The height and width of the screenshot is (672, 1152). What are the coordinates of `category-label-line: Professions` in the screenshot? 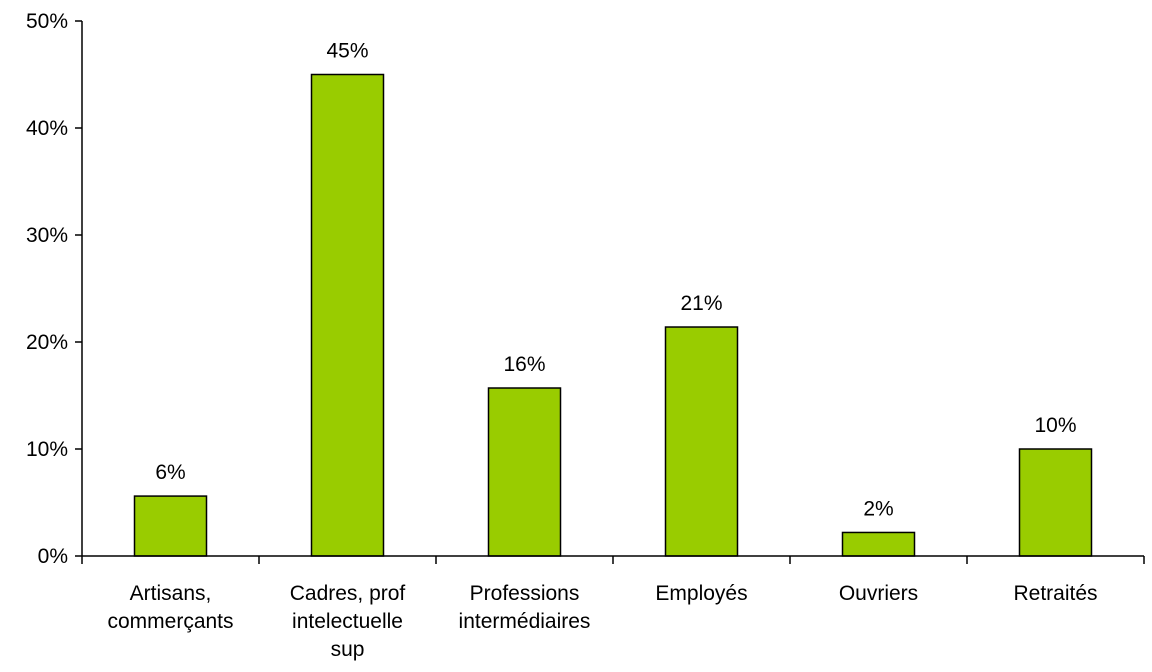 It's located at (525, 593).